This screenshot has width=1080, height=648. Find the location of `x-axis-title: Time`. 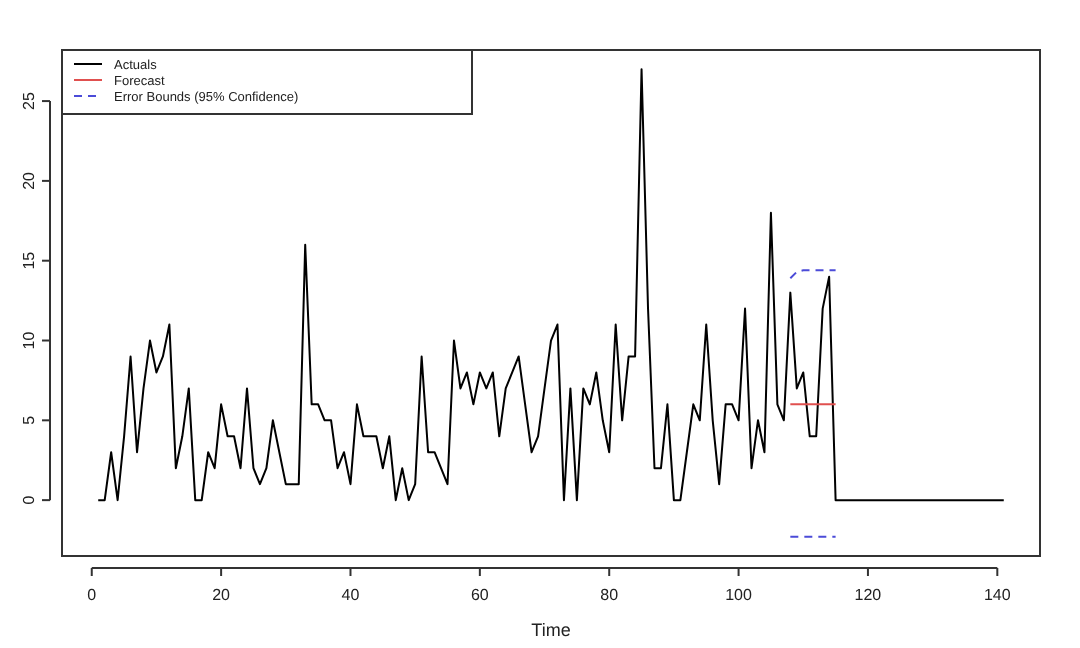

x-axis-title: Time is located at coordinates (551, 630).